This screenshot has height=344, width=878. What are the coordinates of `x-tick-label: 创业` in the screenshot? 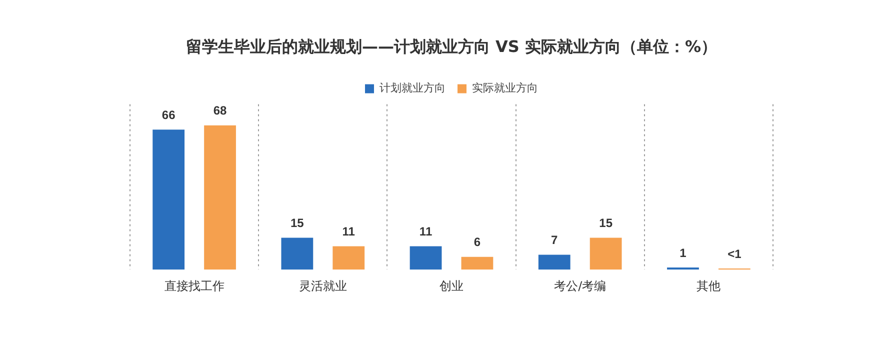 It's located at (452, 285).